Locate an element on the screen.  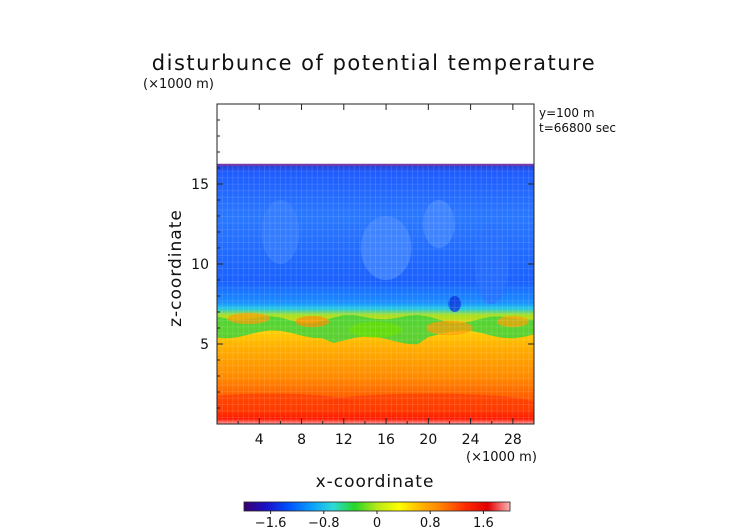
axis-unit-top: (×1000 m) is located at coordinates (178, 84).